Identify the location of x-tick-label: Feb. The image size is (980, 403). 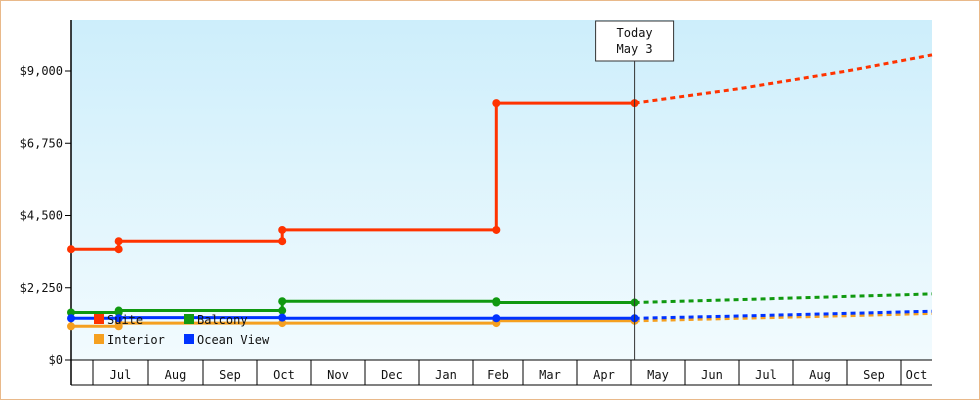
(498, 375).